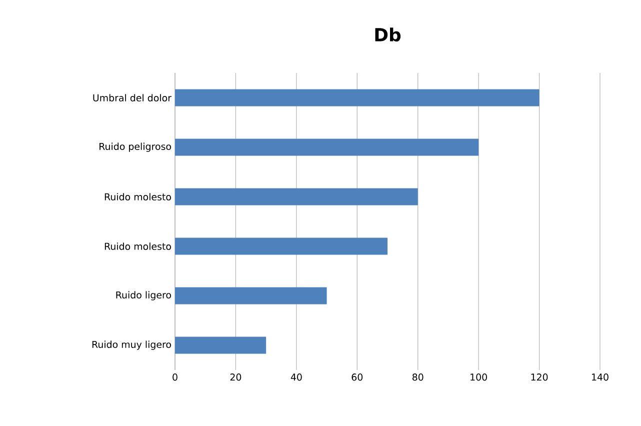 Image resolution: width=641 pixels, height=426 pixels. What do you see at coordinates (175, 377) in the screenshot?
I see `x-tick-label: 0` at bounding box center [175, 377].